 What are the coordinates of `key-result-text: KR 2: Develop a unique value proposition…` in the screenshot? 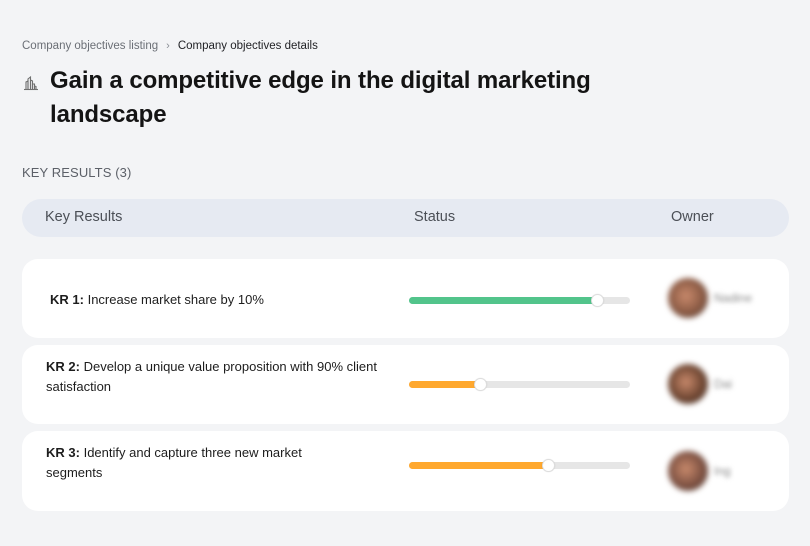 It's located at (216, 377).